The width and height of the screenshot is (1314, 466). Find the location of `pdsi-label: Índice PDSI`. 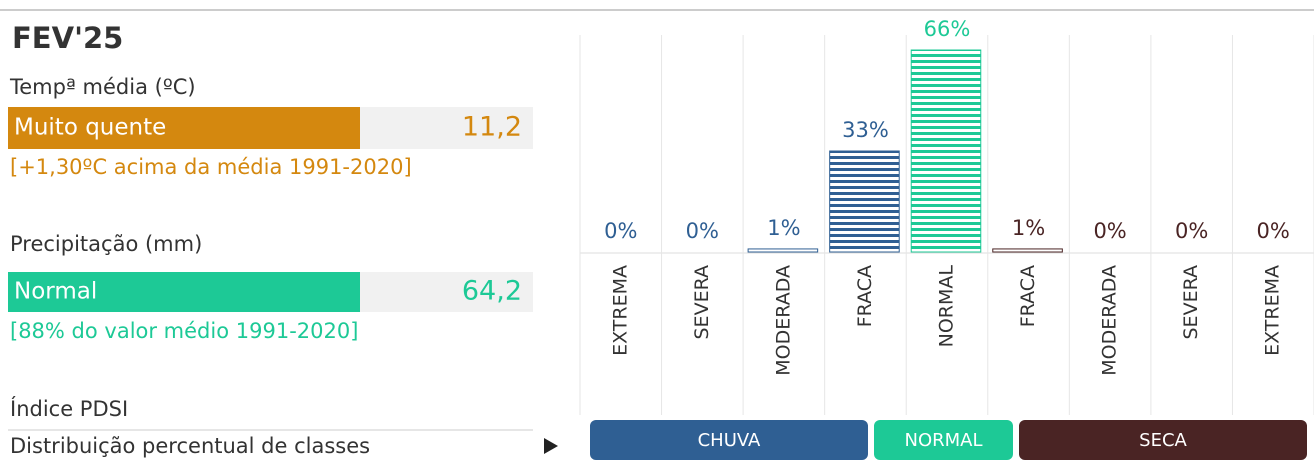

pdsi-label: Índice PDSI is located at coordinates (69, 408).